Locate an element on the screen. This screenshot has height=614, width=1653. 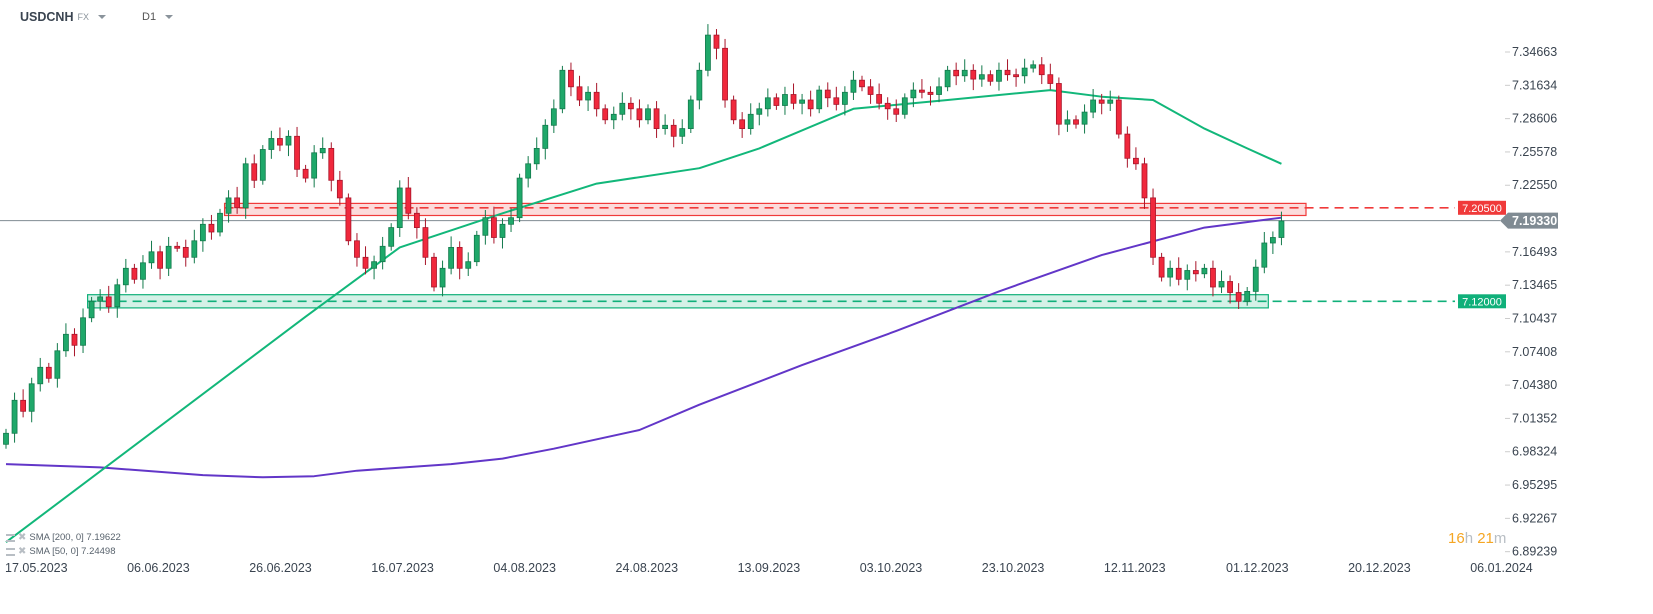
y-tick-label: 6.98324 is located at coordinates (1534, 452).